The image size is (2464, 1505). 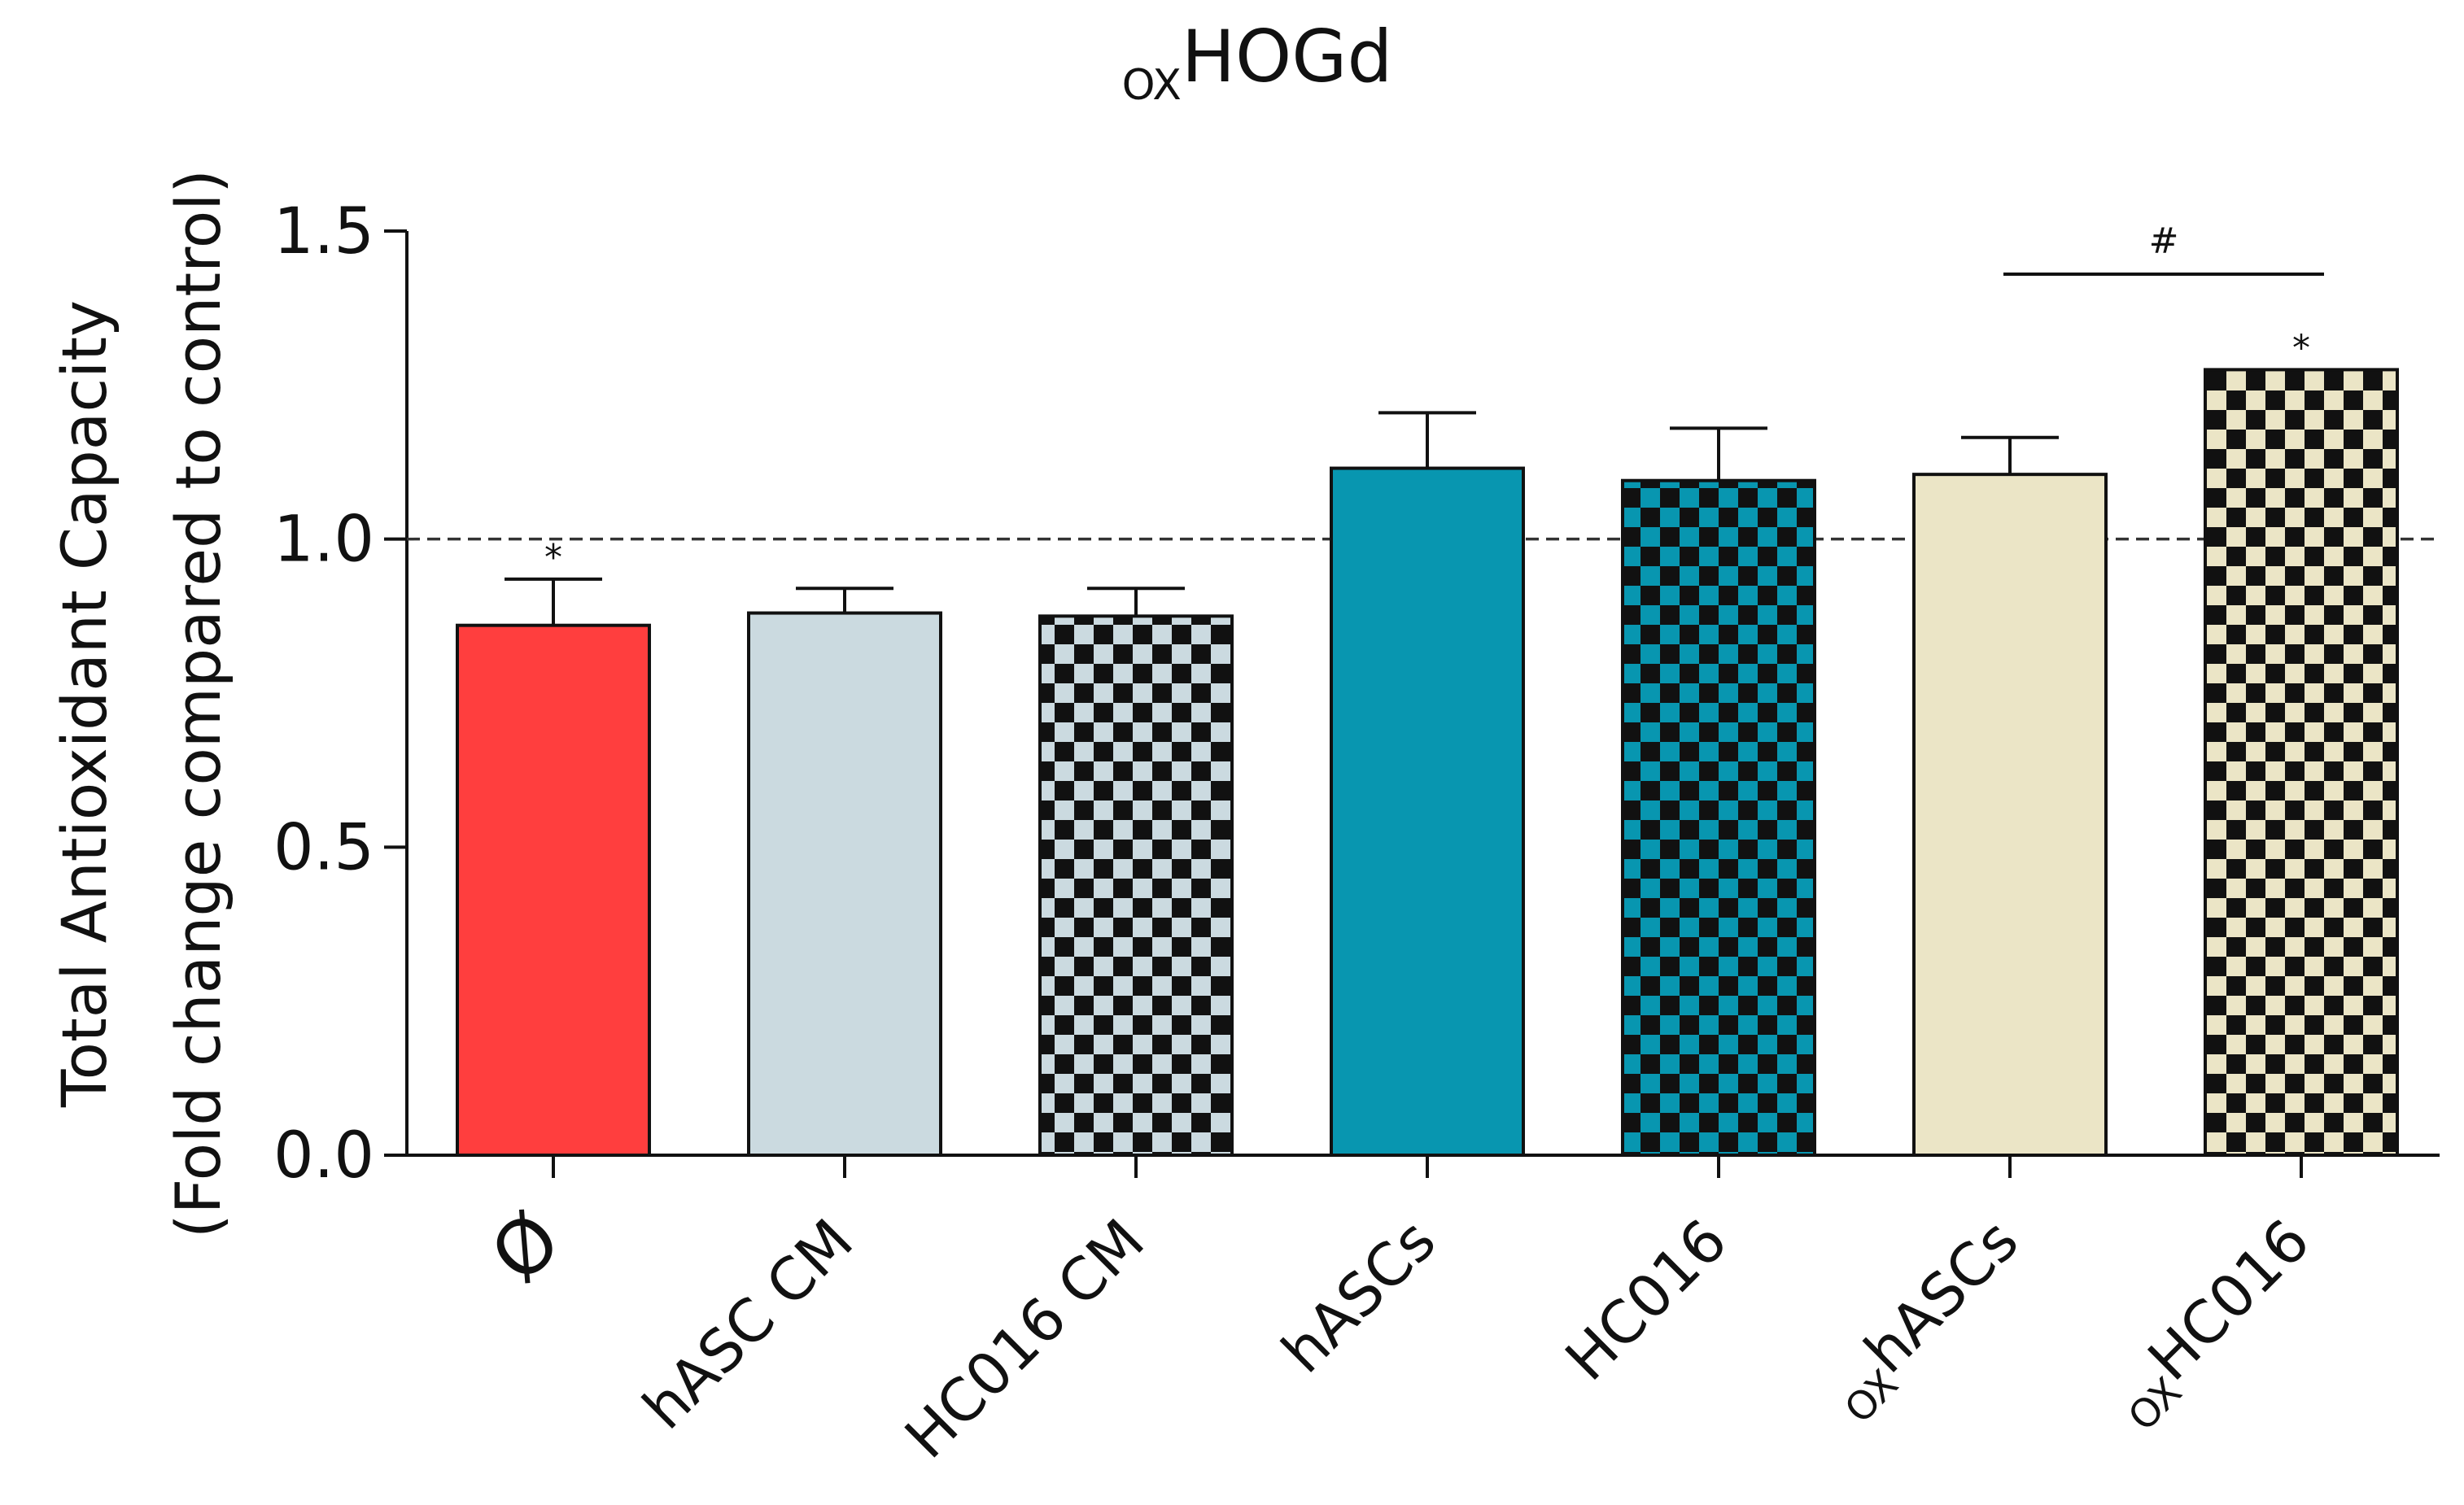 I want to click on y-tick-label: 1.0, so click(x=324, y=540).